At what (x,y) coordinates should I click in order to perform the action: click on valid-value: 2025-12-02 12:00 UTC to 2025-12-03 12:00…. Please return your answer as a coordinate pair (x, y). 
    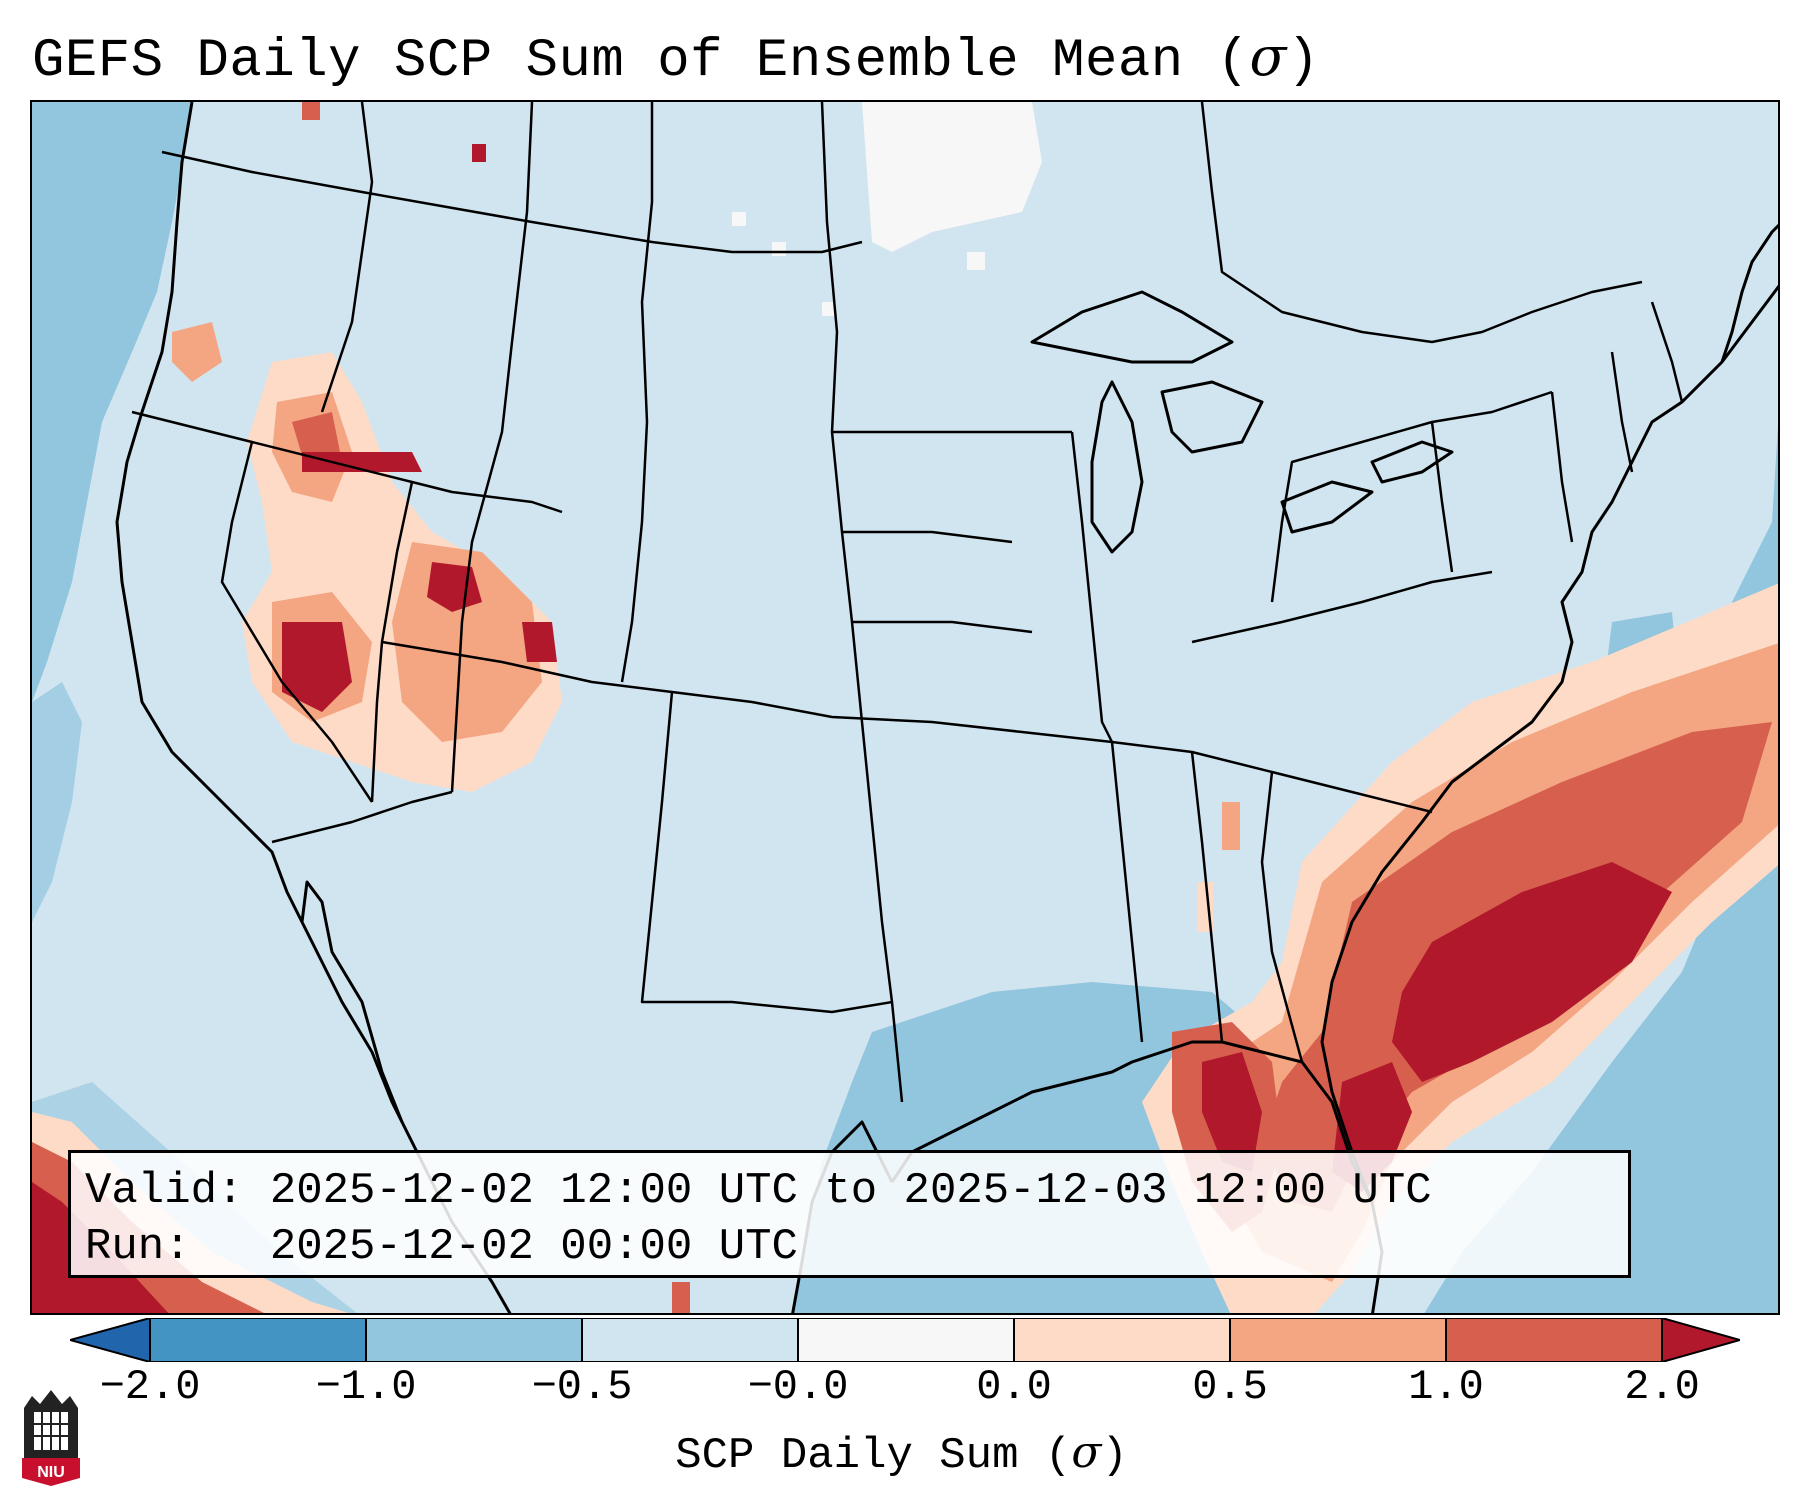
    Looking at the image, I should click on (850, 1191).